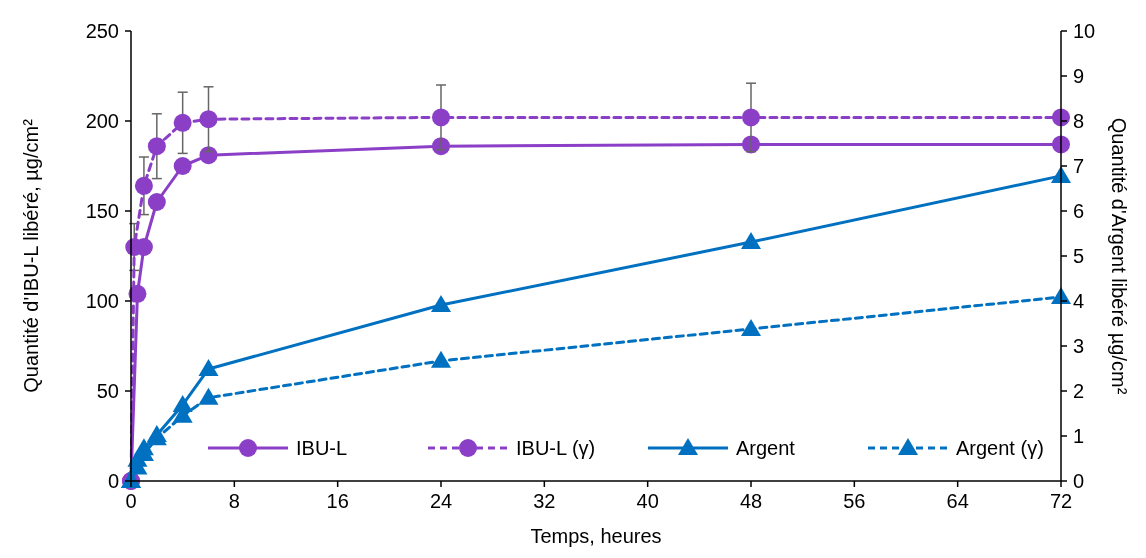 Image resolution: width=1146 pixels, height=558 pixels. Describe the element at coordinates (1079, 391) in the screenshot. I see `y2-tick-label: 2` at that location.